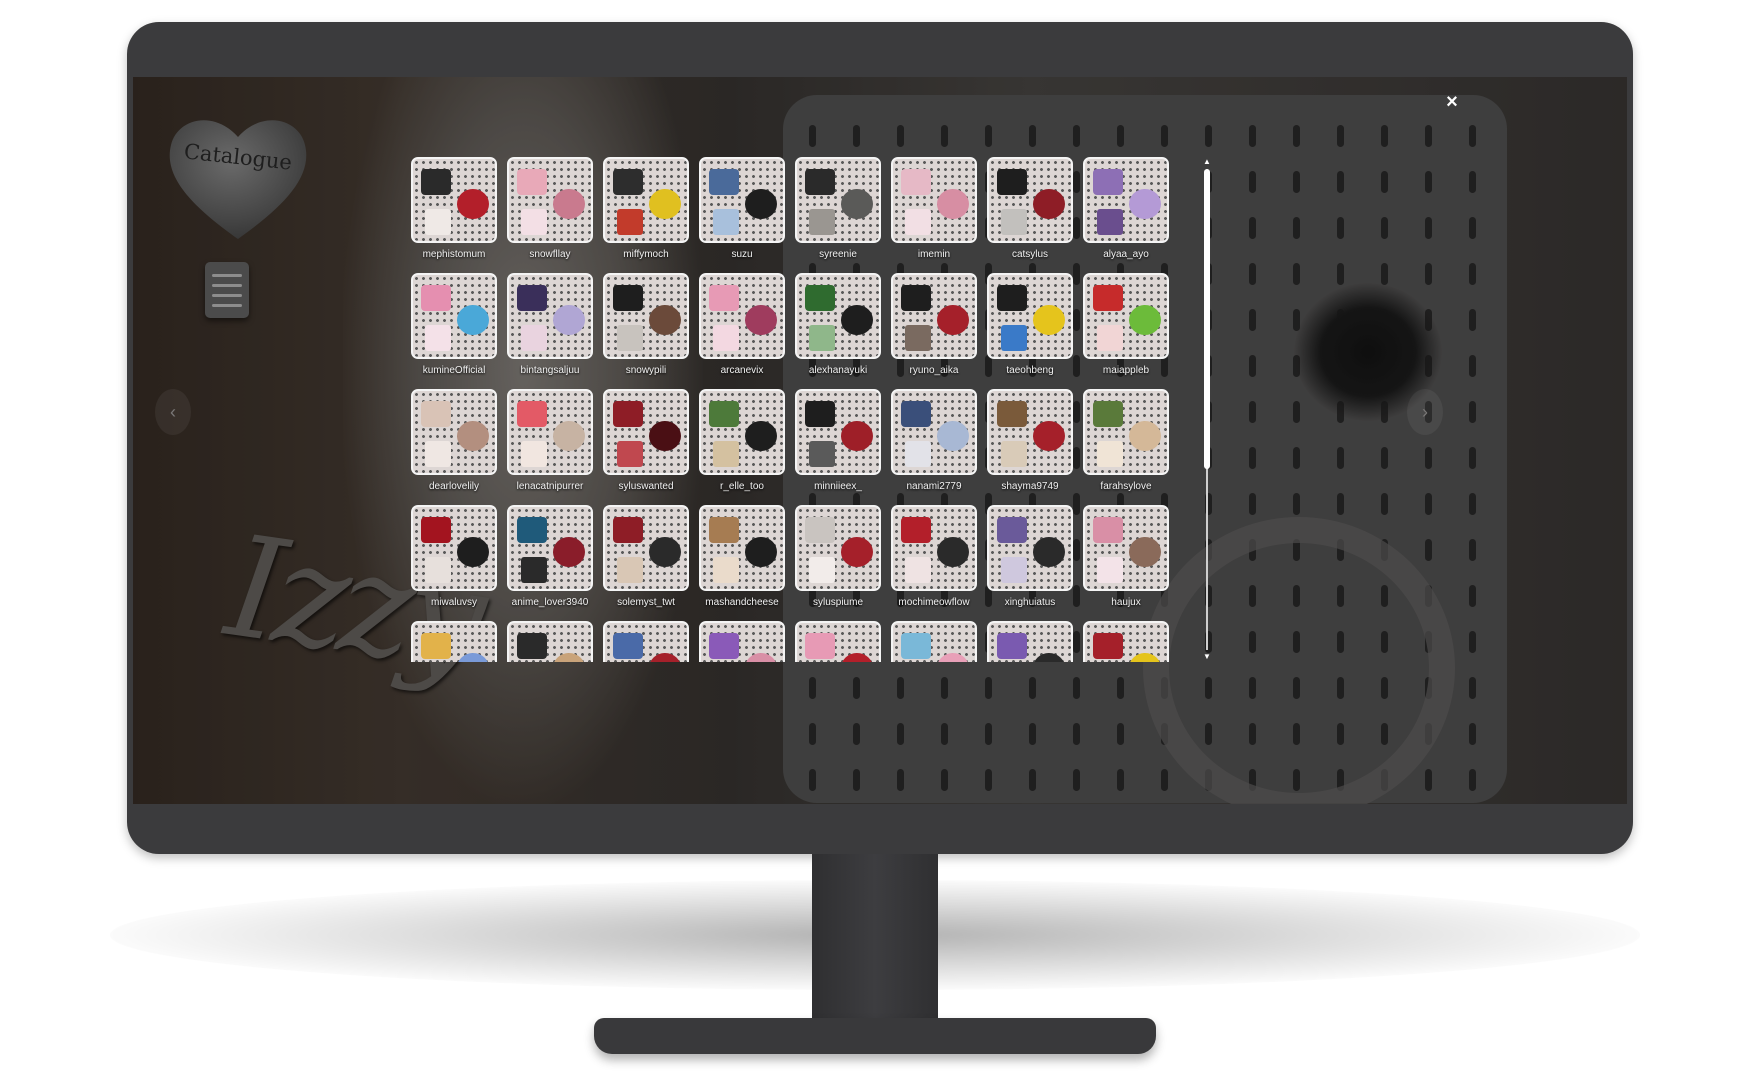 The width and height of the screenshot is (1750, 1080). Describe the element at coordinates (173, 412) in the screenshot. I see `prev-arrow-icon: ‹` at that location.